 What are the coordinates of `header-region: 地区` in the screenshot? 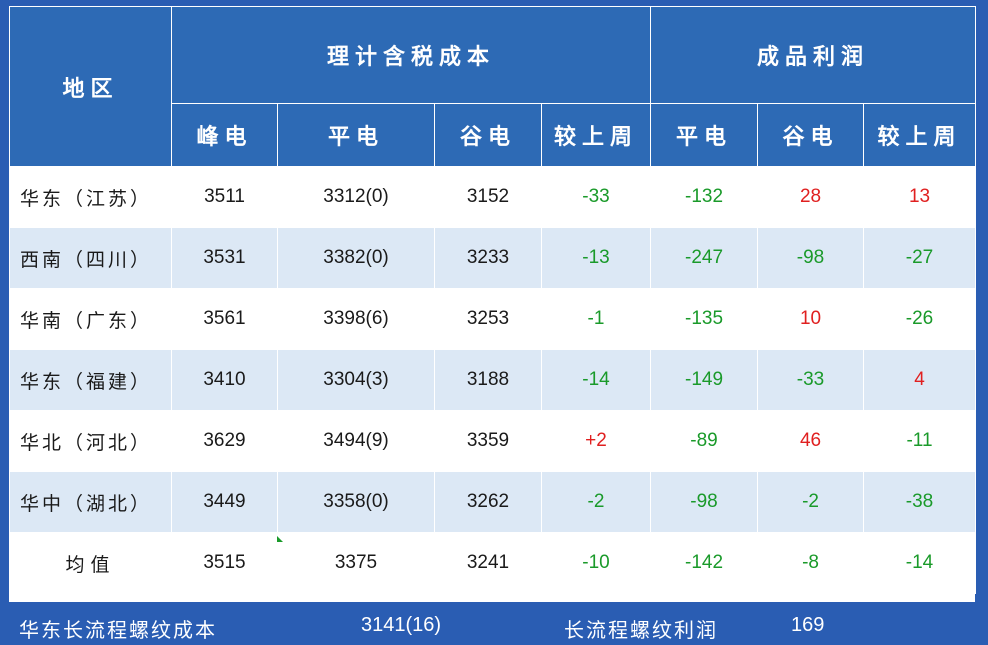 It's located at (90, 86).